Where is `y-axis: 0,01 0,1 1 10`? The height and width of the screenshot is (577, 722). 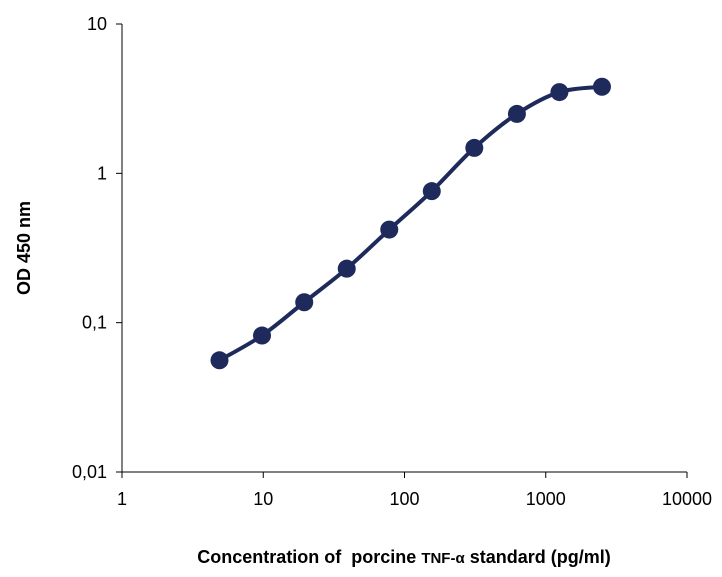
y-axis: 0,01 0,1 1 10 is located at coordinates (97, 248).